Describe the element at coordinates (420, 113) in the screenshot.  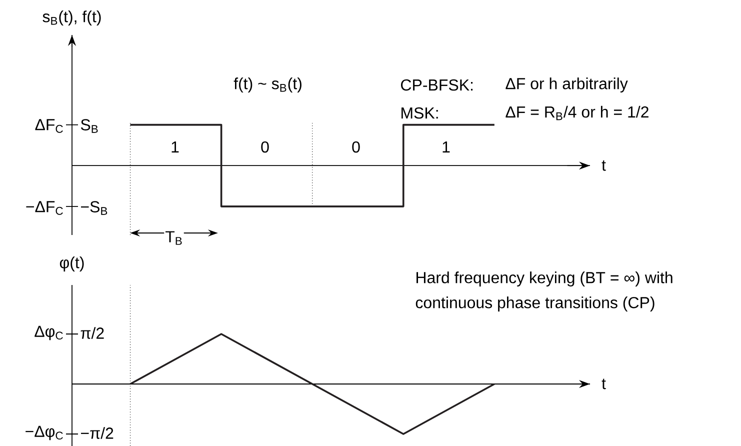
I see `text: MSK:` at that location.